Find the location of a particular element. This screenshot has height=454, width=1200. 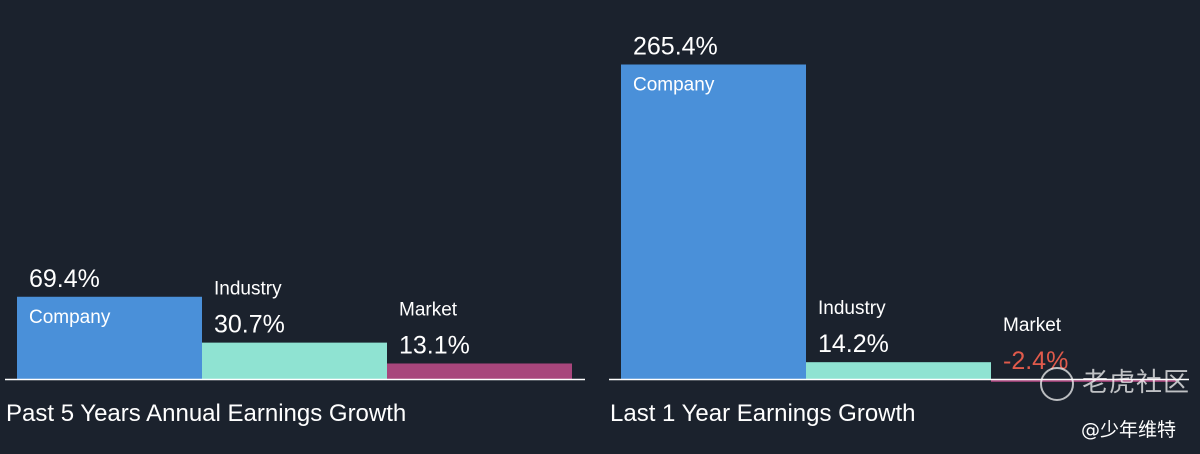

value-label-company: 69.4% is located at coordinates (64, 279).